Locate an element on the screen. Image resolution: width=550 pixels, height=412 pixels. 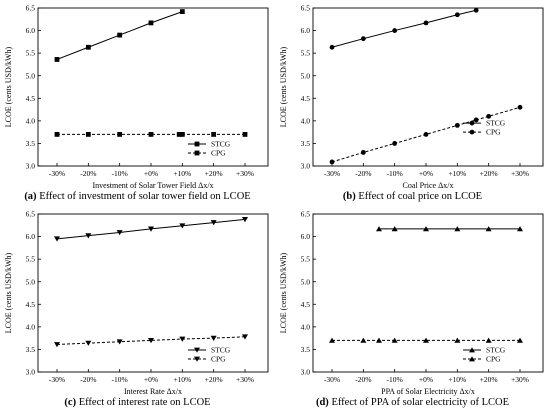
chart-c-ytick-label: 3.5 is located at coordinates (31, 349).